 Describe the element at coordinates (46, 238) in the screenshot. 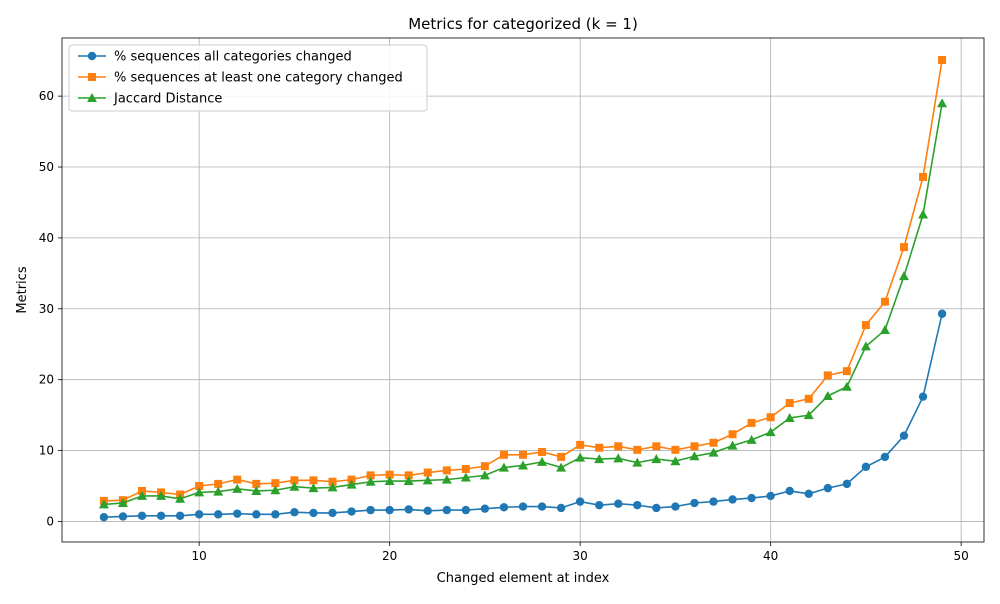

I see `y-tick-label: 40` at that location.